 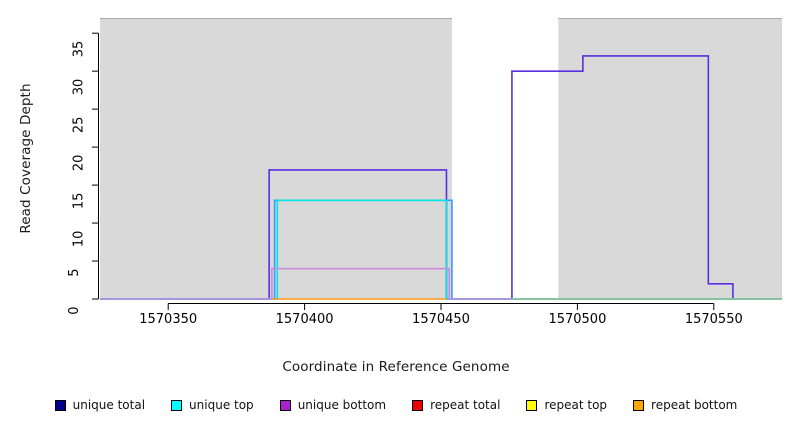 What do you see at coordinates (342, 405) in the screenshot?
I see `legend-label: unique bottom` at bounding box center [342, 405].